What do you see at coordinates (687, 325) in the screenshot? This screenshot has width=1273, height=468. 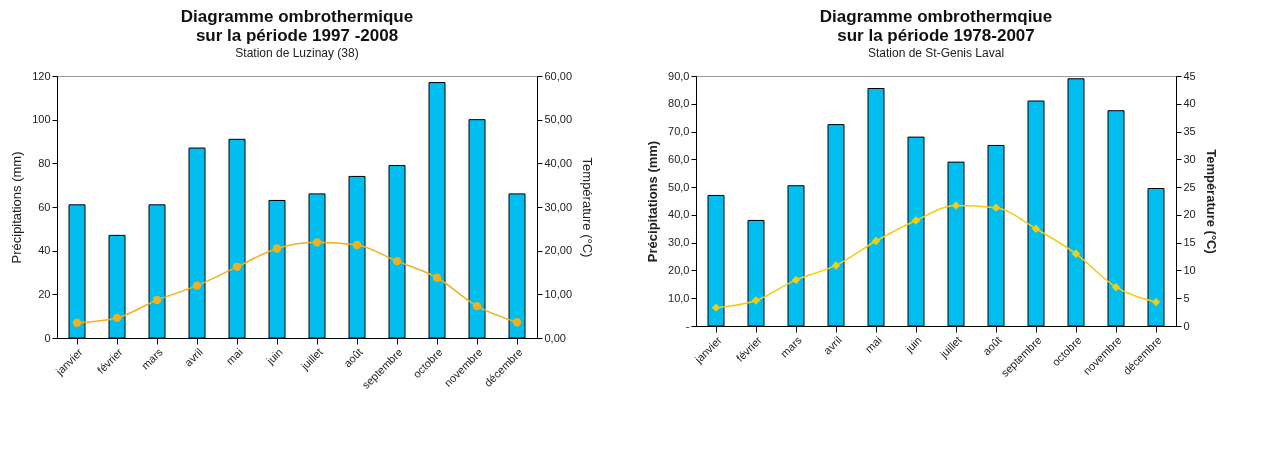 I see `y-tick-label: -` at bounding box center [687, 325].